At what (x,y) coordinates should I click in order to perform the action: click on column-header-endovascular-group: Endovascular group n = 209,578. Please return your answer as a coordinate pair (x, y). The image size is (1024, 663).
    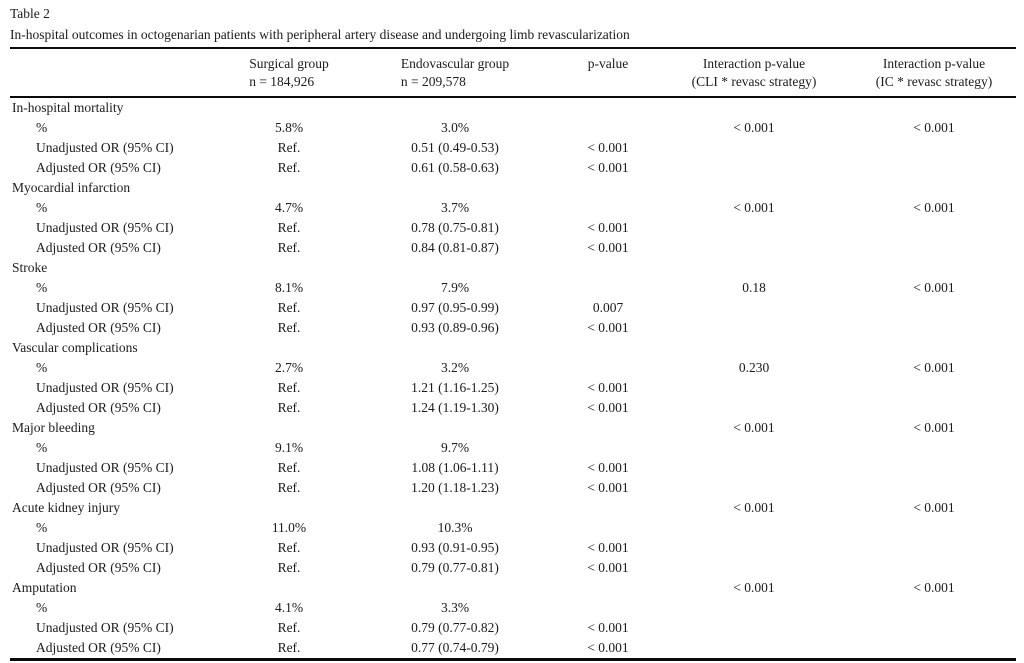
    Looking at the image, I should click on (455, 72).